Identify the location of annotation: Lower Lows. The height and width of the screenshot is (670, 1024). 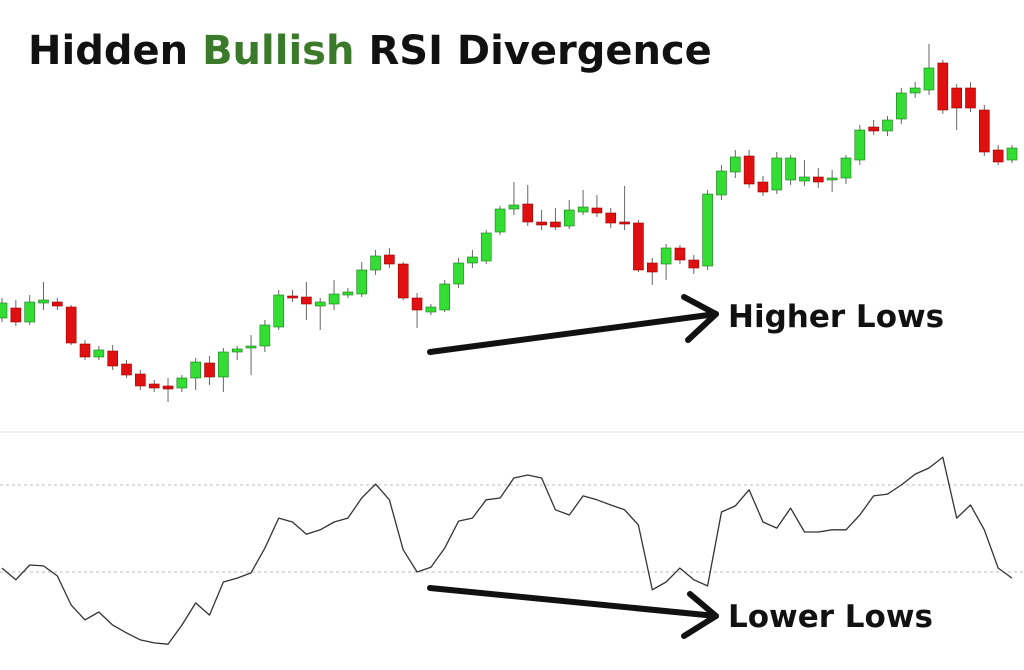
(830, 617).